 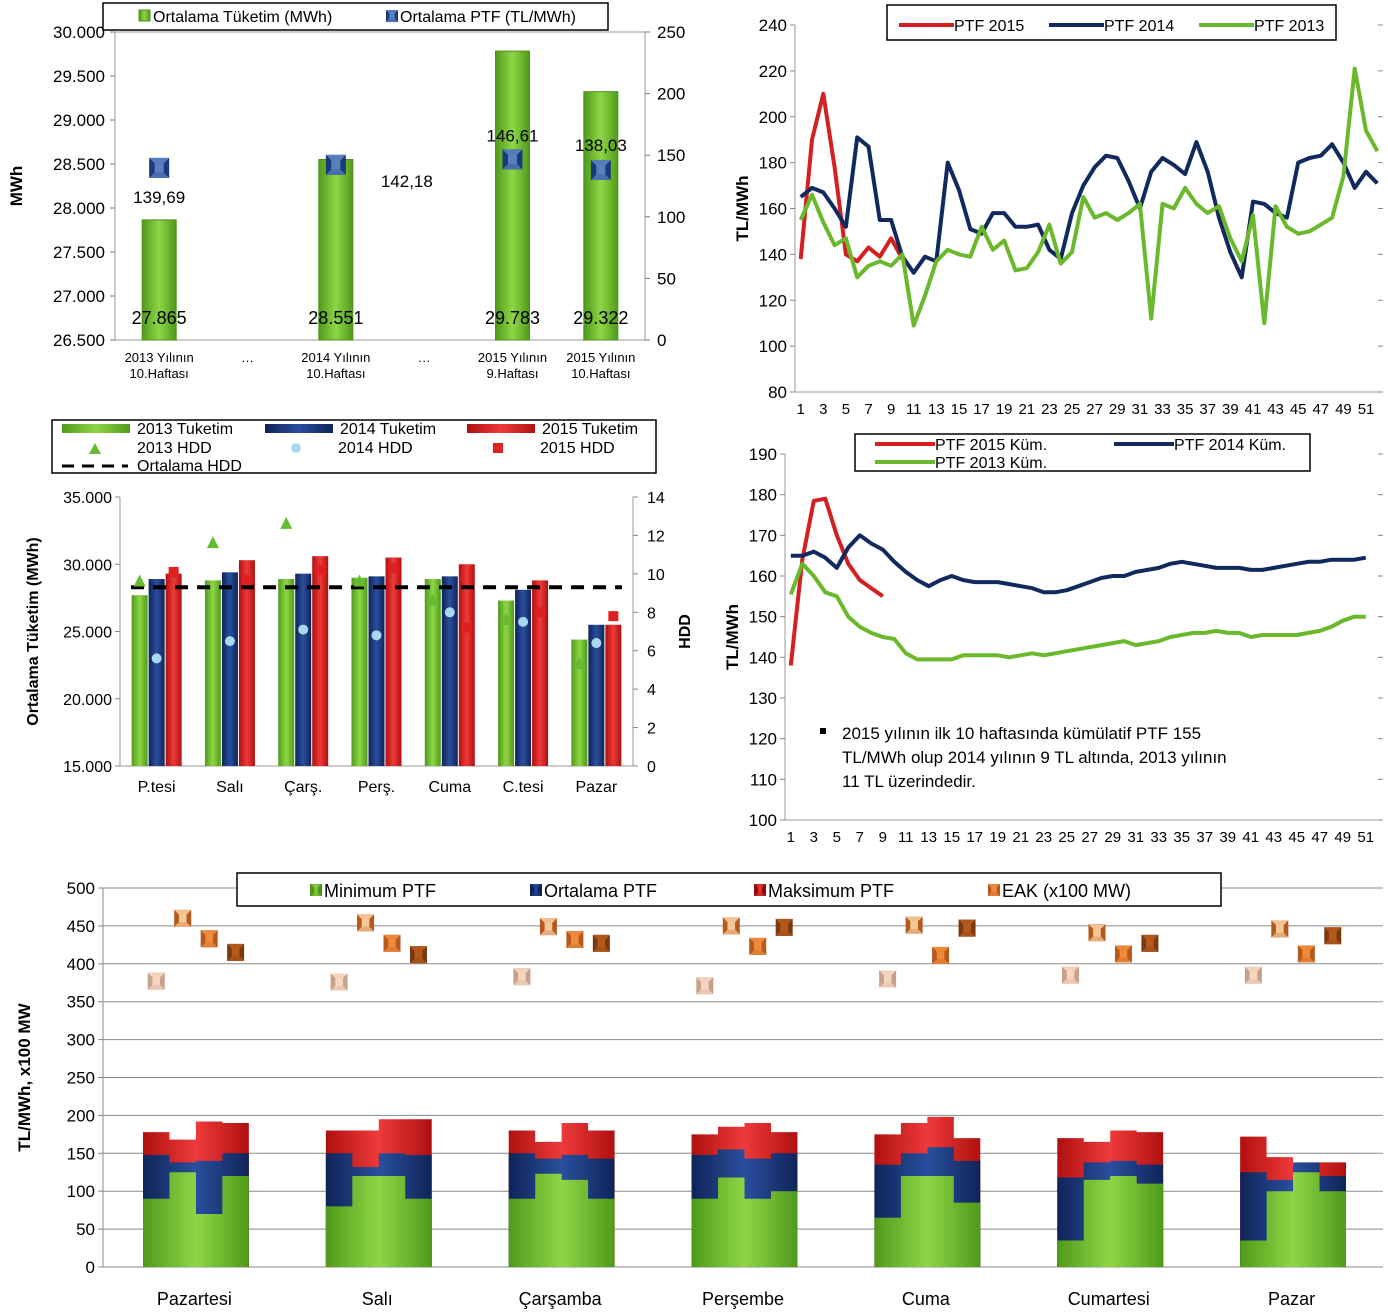 What do you see at coordinates (651, 729) in the screenshot?
I see `y-right-tick-label: 2` at bounding box center [651, 729].